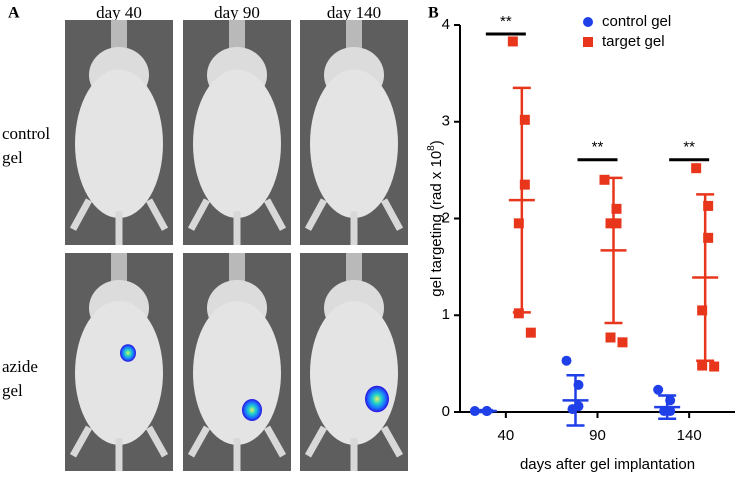 The image size is (745, 477). I want to click on x-tick-label: 90, so click(597, 435).